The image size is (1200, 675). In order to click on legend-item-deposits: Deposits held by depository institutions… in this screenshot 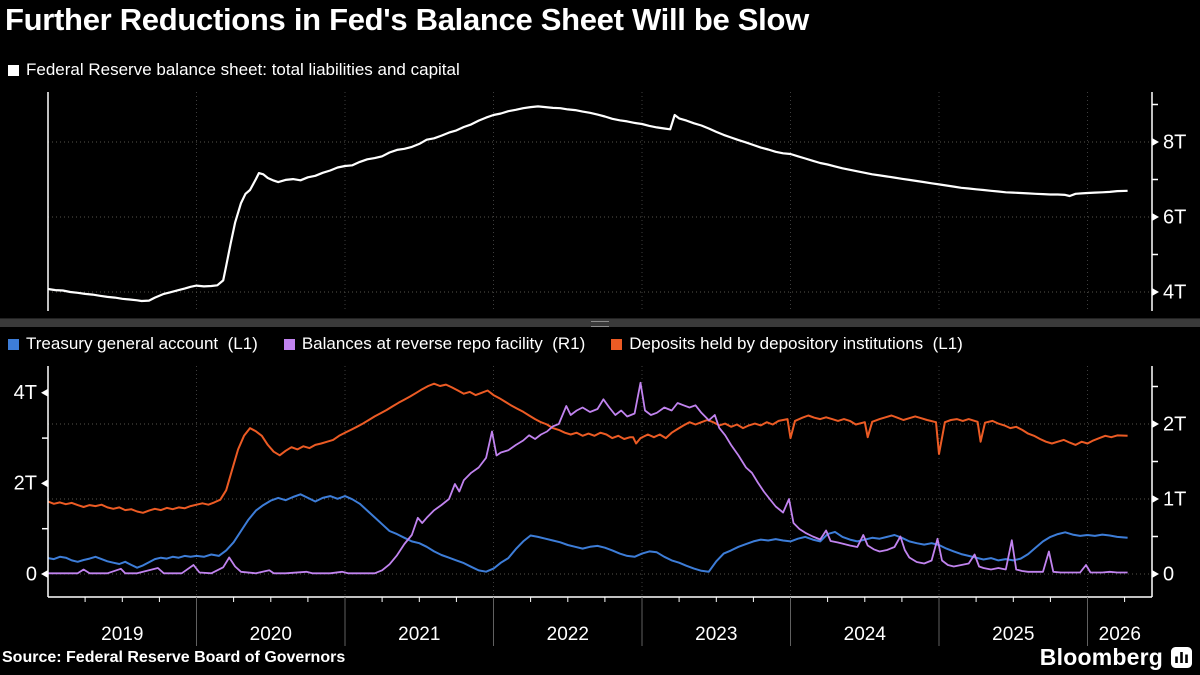, I will do `click(787, 344)`.